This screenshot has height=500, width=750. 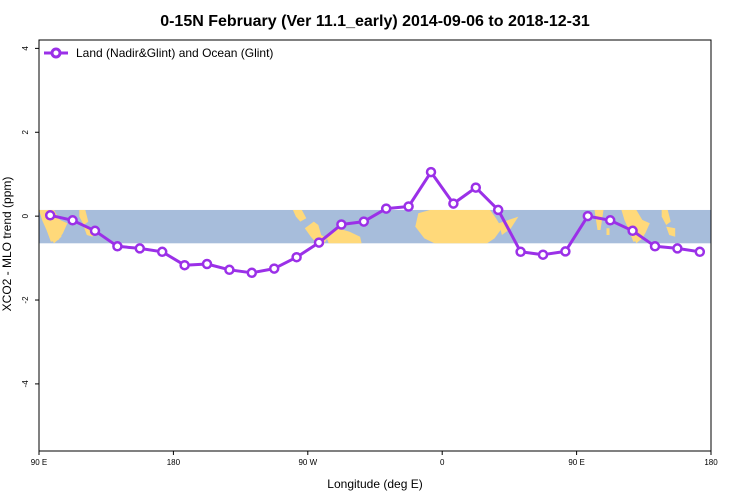 I want to click on legend: Land (Nadir&Glint) and Ocean (Glint), so click(x=158, y=53).